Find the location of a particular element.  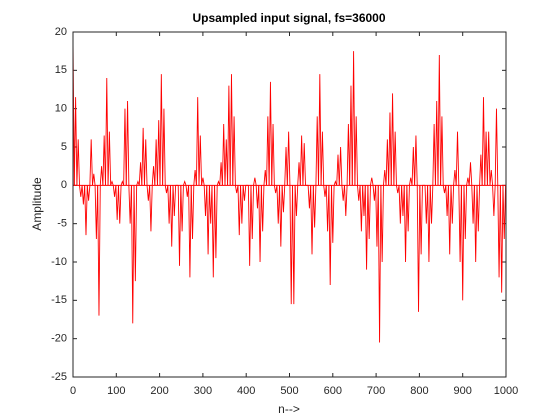

x-tick-label: 600 is located at coordinates (333, 391).